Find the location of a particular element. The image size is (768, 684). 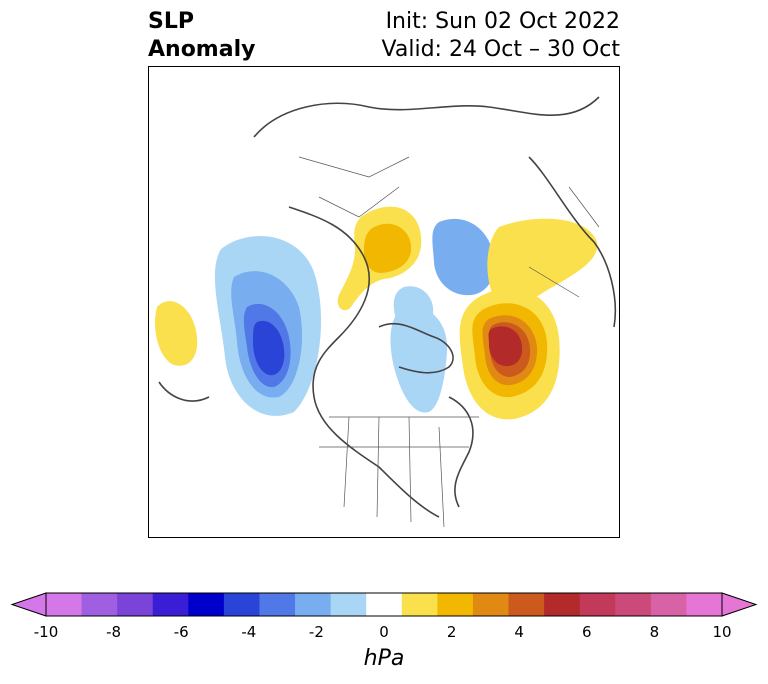

colorbar-tick-label: -2 is located at coordinates (316, 632).